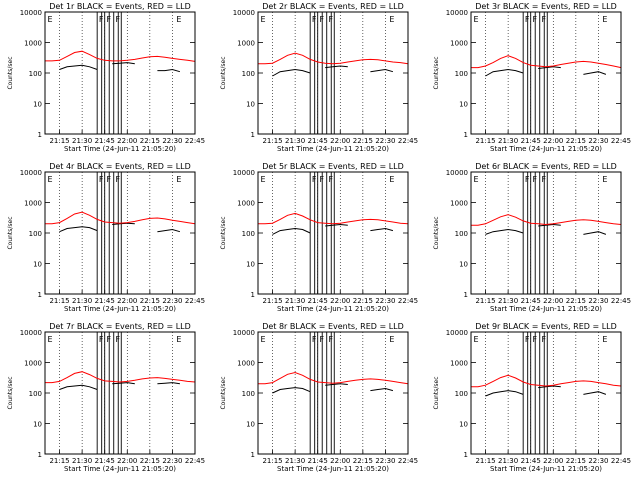  What do you see at coordinates (120, 6) in the screenshot?
I see `chart-title: Det 1r BLACK = Events, RED = LLD` at bounding box center [120, 6].